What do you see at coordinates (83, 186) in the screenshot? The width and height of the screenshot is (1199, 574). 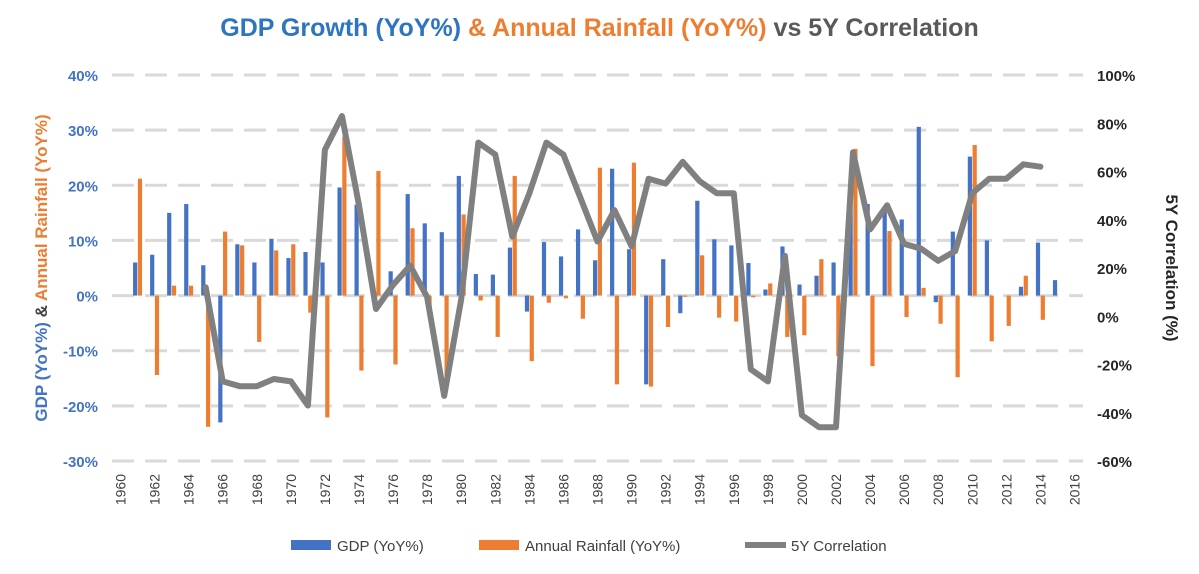 I see `left-tick-label: 20%` at bounding box center [83, 186].